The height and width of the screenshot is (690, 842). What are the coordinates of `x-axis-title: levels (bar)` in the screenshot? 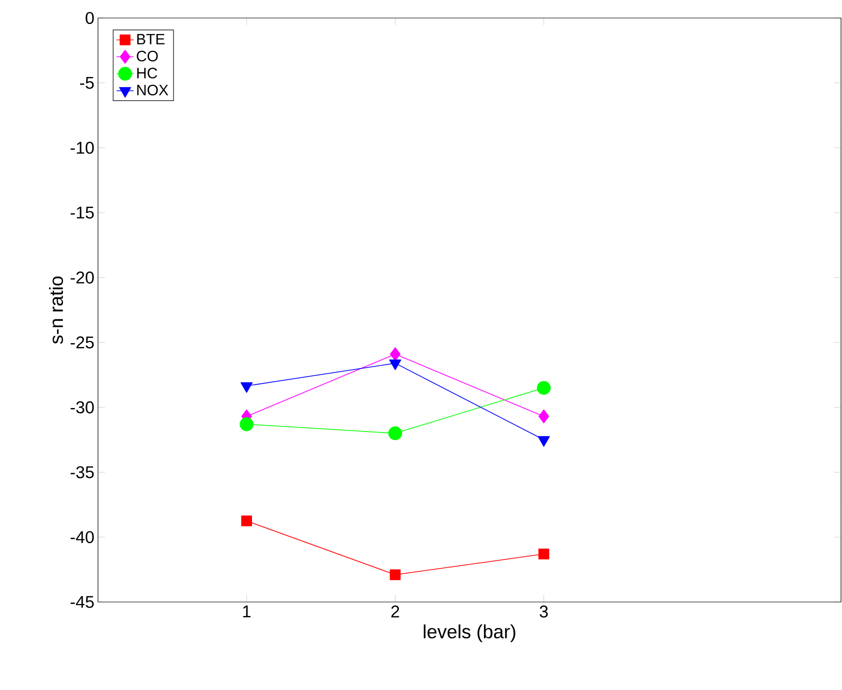 It's located at (470, 633).